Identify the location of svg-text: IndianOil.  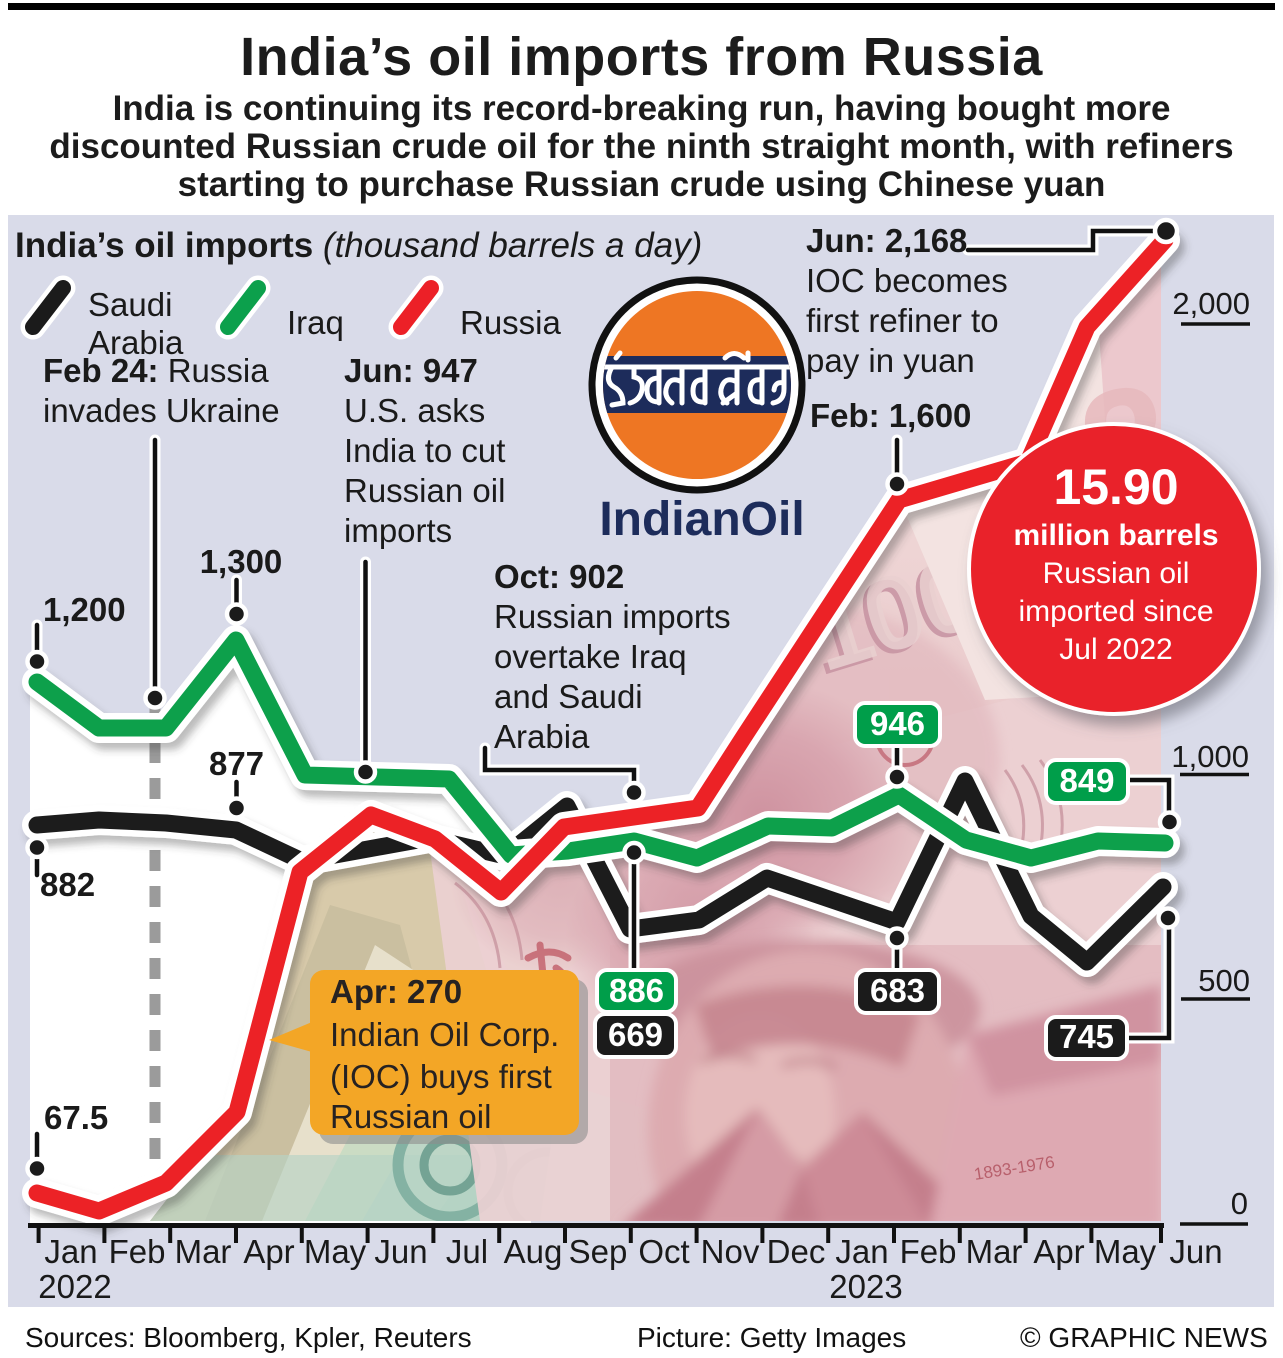
(701, 519).